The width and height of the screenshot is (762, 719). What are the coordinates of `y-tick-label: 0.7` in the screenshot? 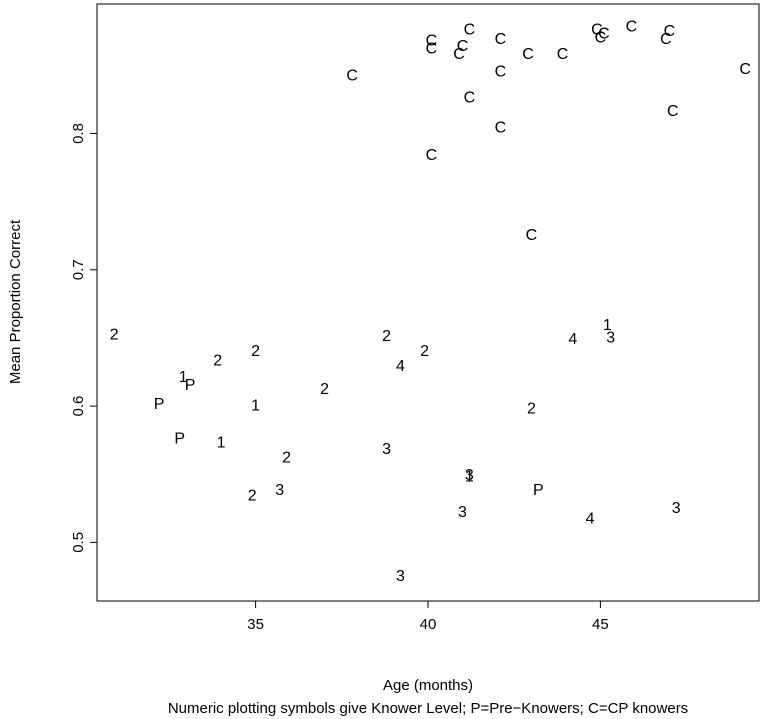 It's located at (78, 269).